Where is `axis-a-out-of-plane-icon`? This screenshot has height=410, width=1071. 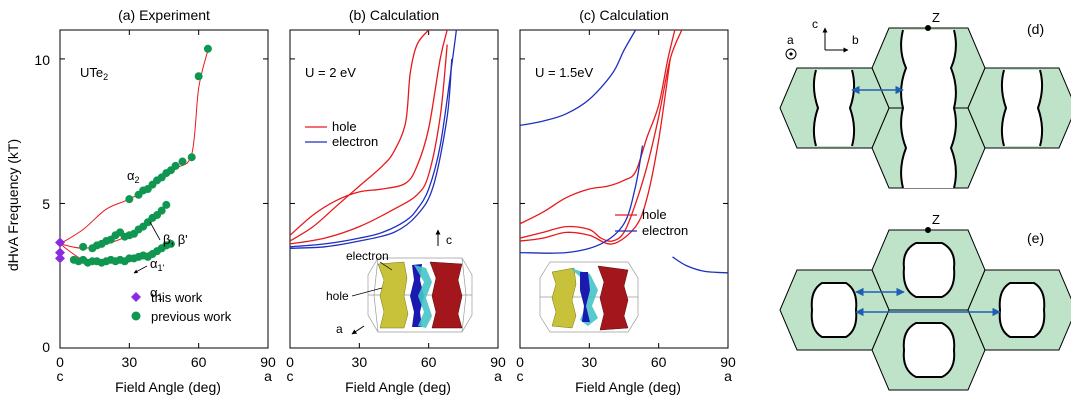 axis-a-out-of-plane-icon is located at coordinates (791, 54).